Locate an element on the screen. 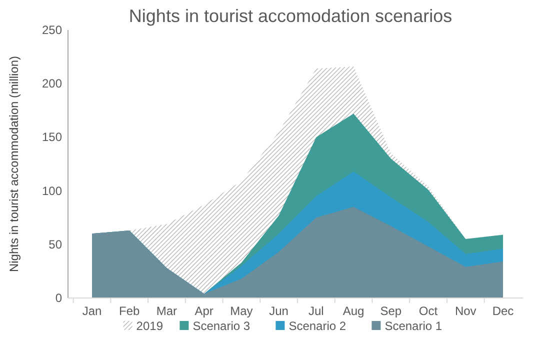 This screenshot has height=342, width=541. y-tick-label: 50 is located at coordinates (55, 244).